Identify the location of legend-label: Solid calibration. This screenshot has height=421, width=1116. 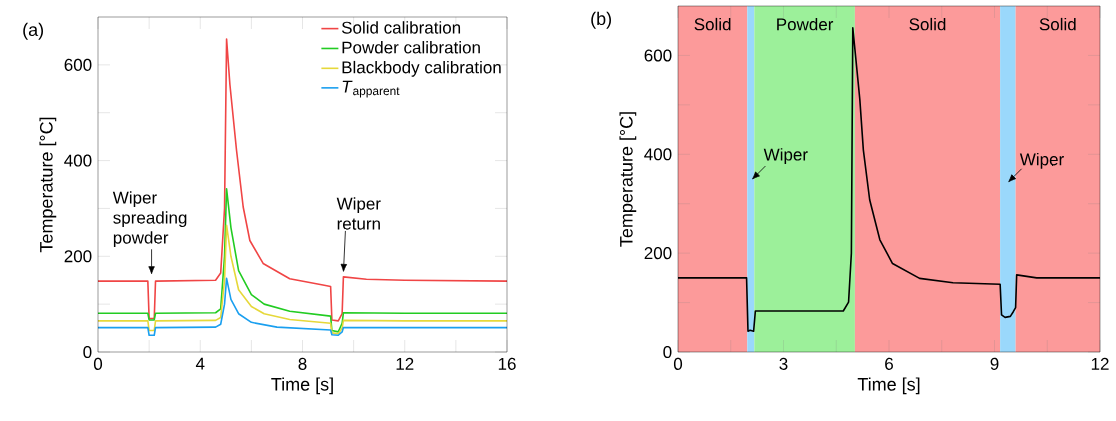
(401, 27).